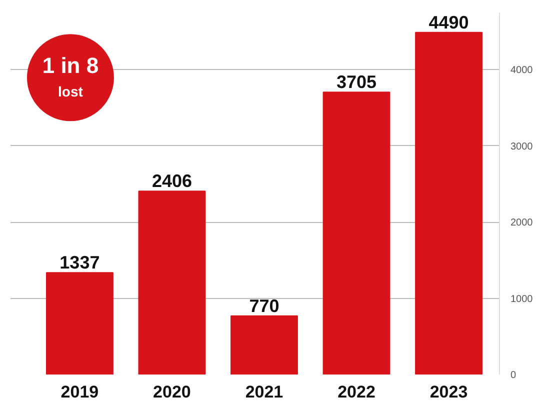 The image size is (539, 404). I want to click on data-label: 4490, so click(448, 22).